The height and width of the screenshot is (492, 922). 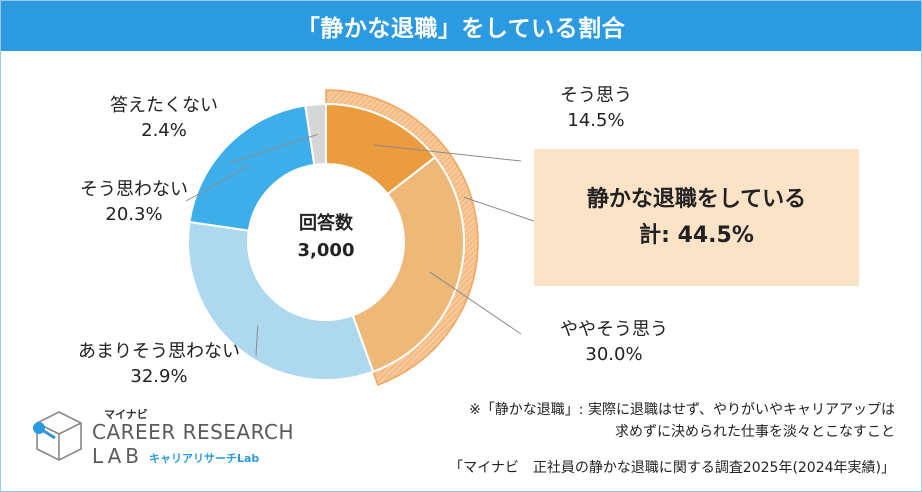 I want to click on cube-icon, so click(x=57, y=436).